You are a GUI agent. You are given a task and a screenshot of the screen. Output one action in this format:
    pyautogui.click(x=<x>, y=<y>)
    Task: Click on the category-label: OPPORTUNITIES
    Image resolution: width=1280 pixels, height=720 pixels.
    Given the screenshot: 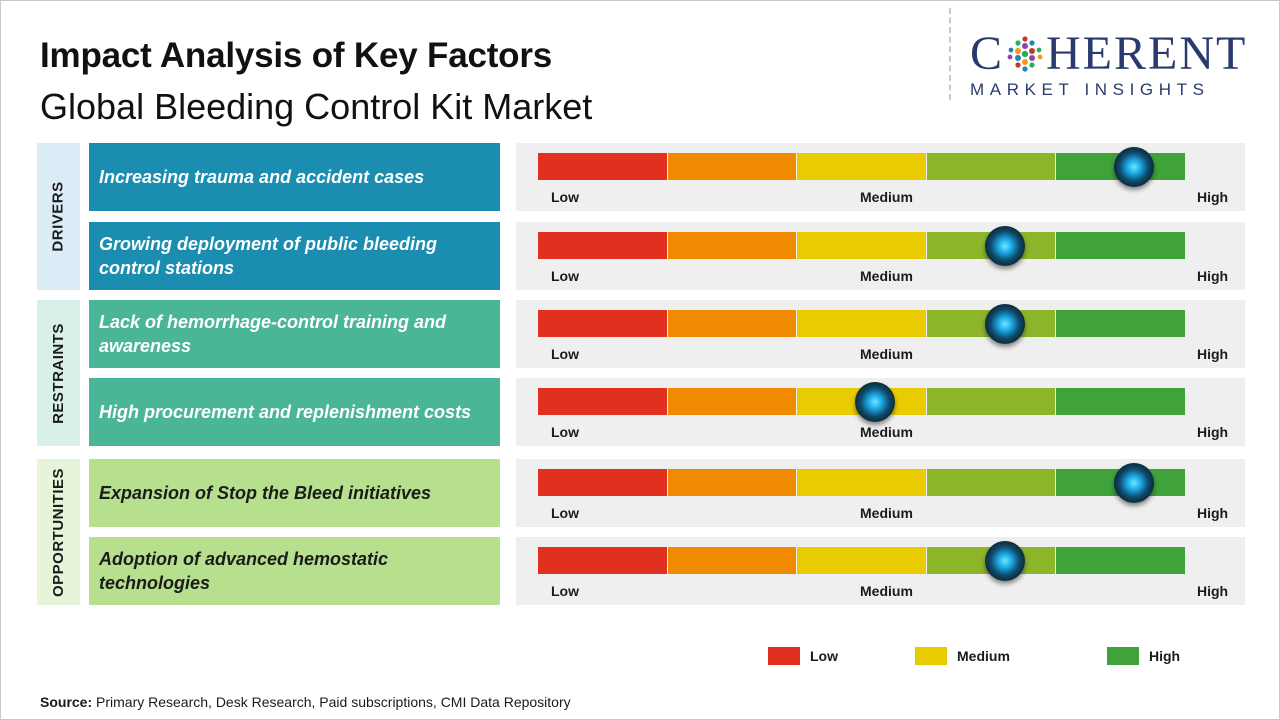 What is the action you would take?
    pyautogui.click(x=59, y=532)
    